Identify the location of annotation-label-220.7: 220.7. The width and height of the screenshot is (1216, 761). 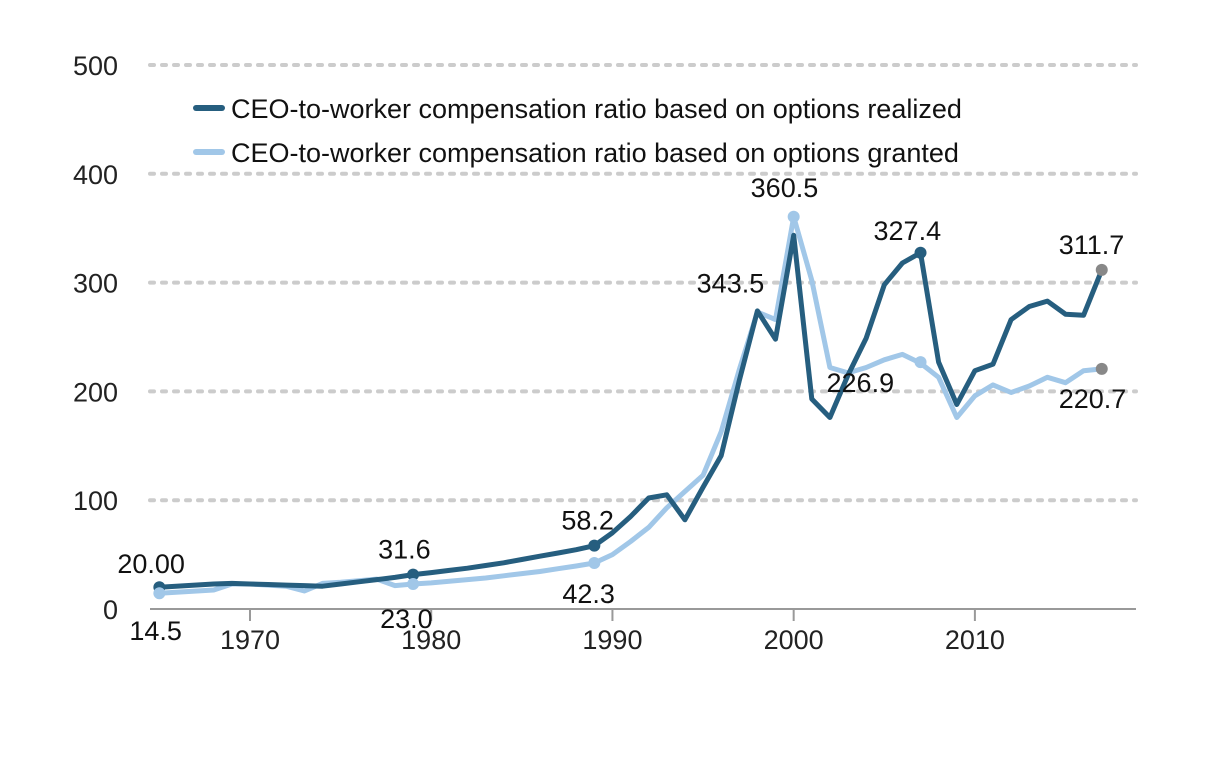
(1093, 399).